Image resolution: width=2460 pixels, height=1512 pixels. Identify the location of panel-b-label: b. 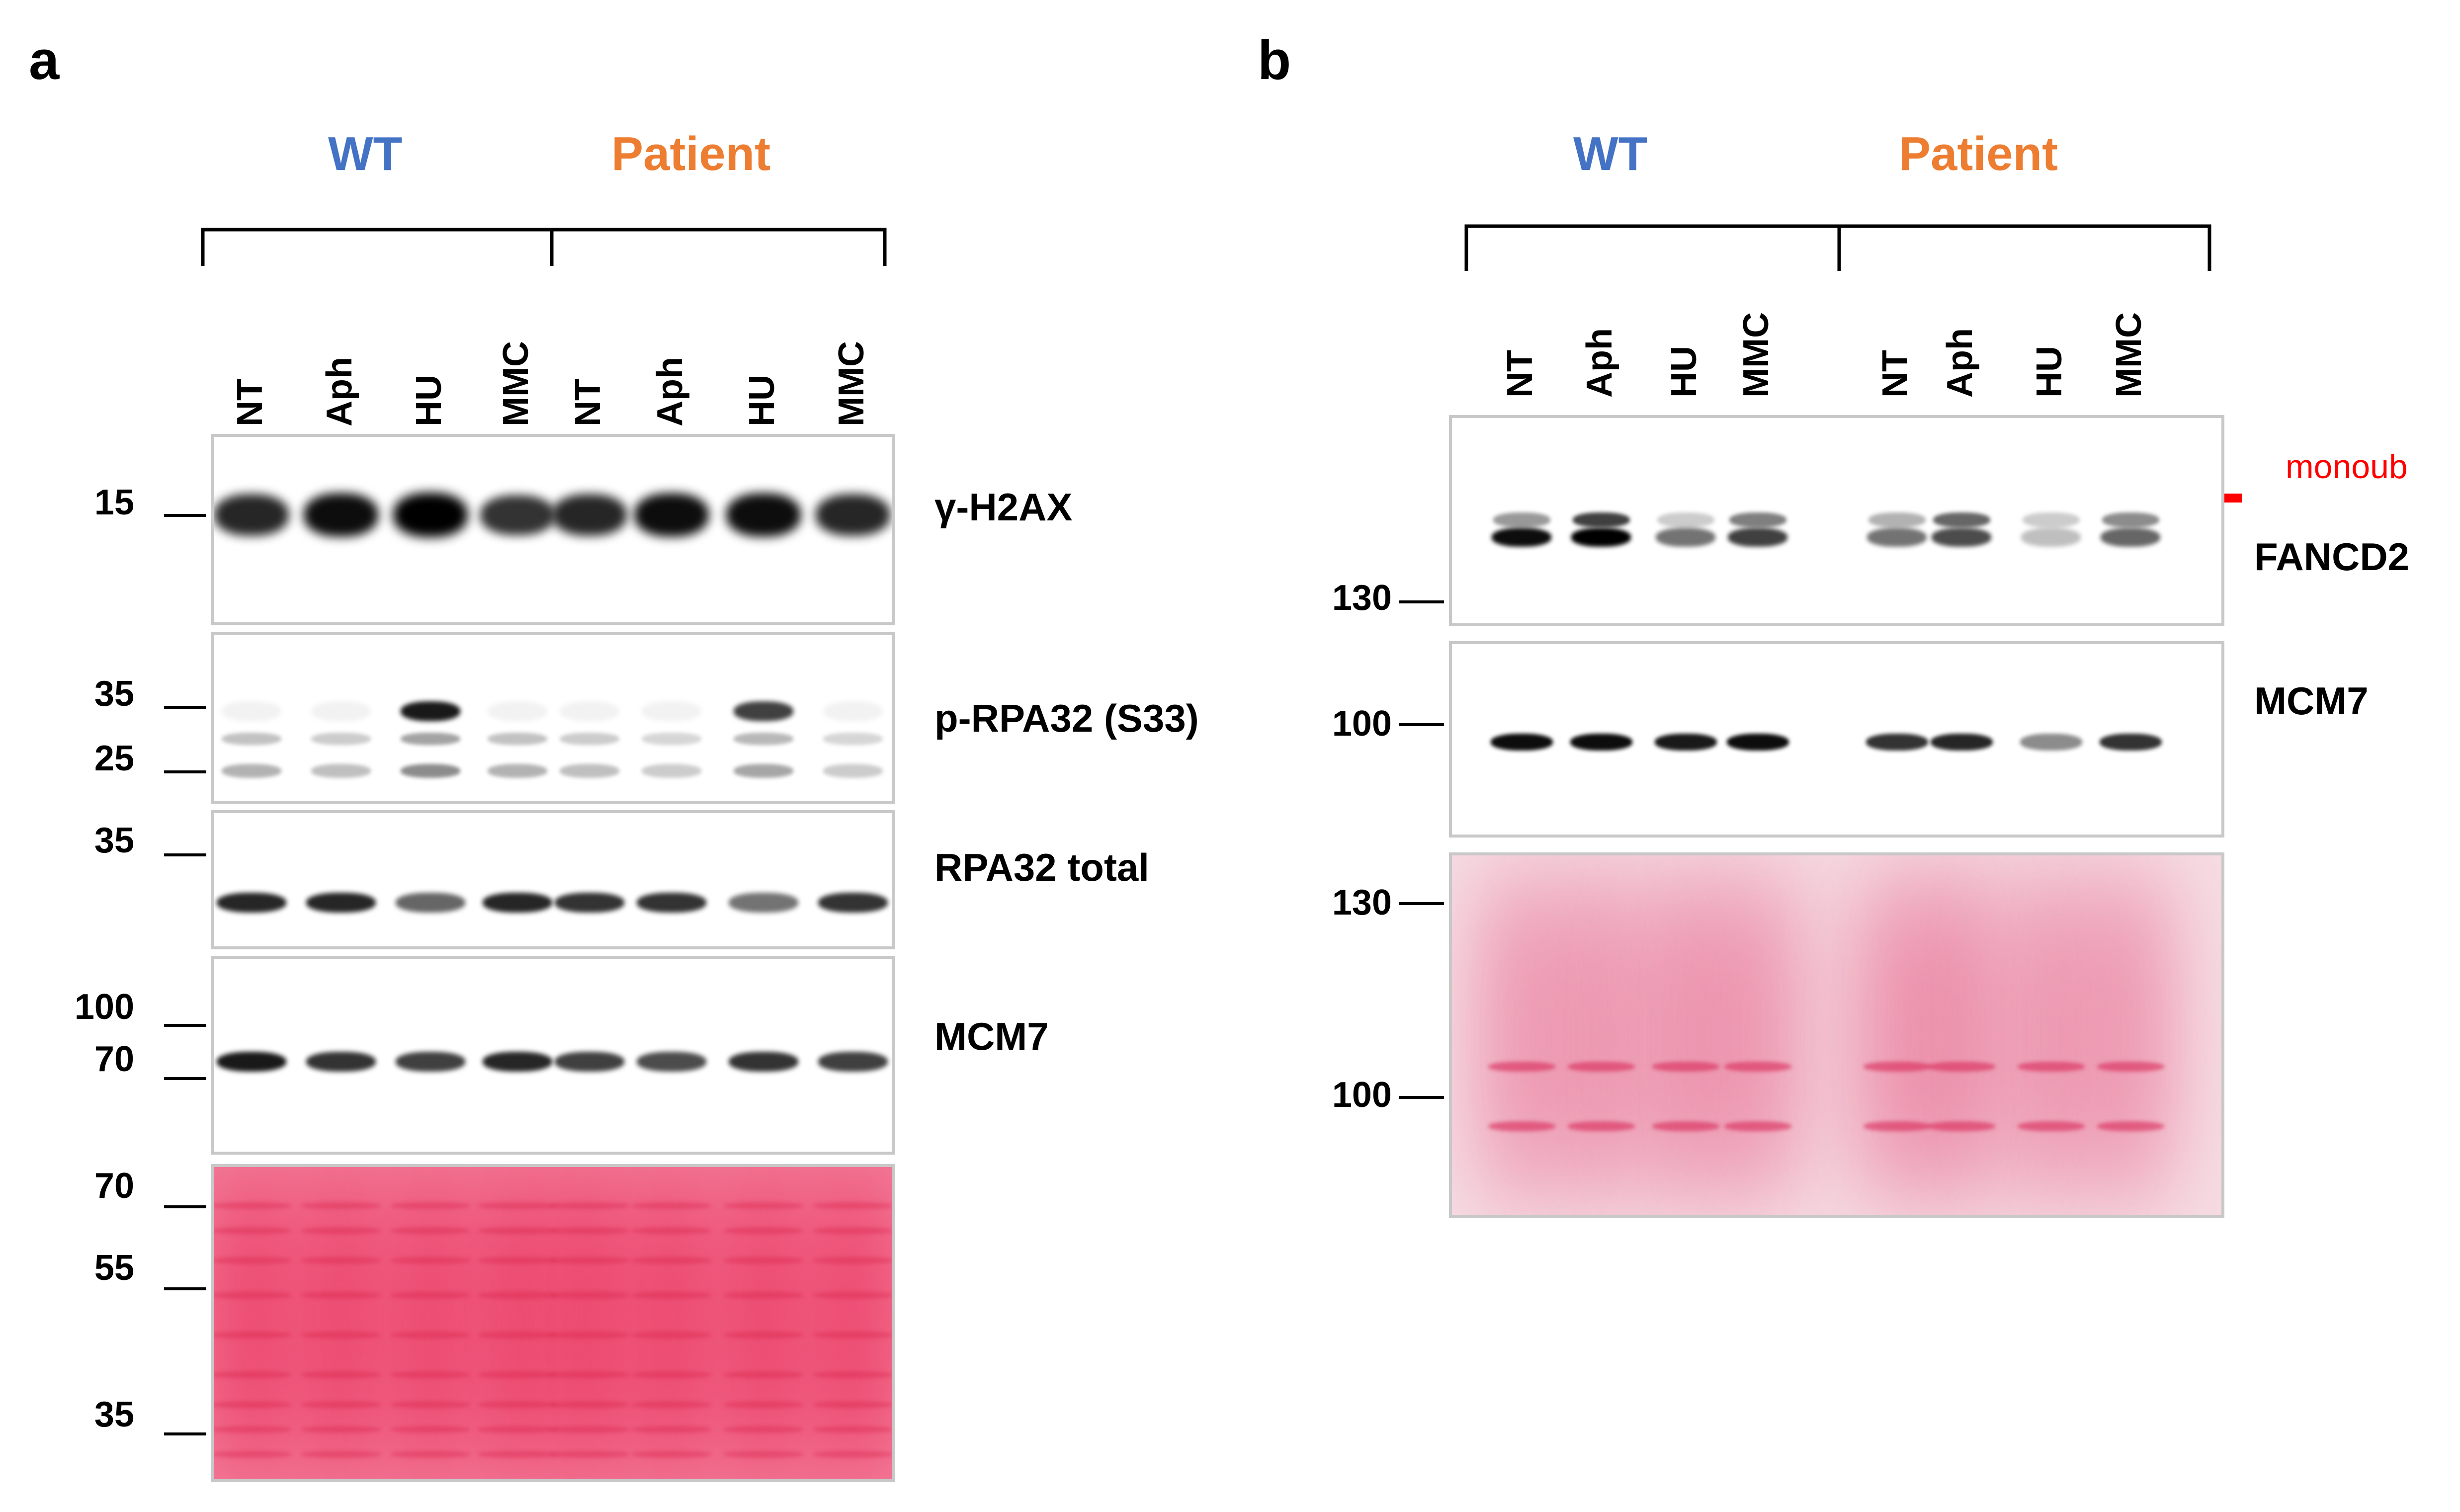
(1274, 60).